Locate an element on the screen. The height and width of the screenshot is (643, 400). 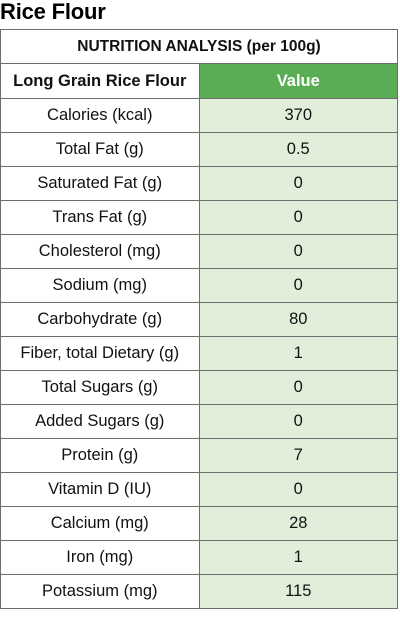
table-row: Saturated Fat (g) 0 is located at coordinates (199, 183).